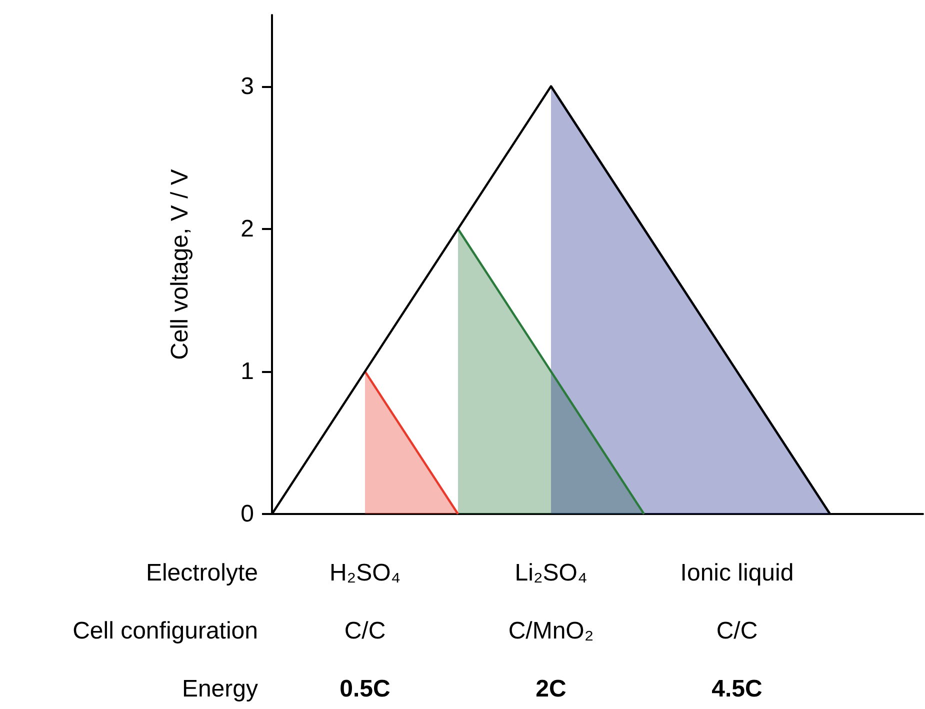 The width and height of the screenshot is (925, 709). Describe the element at coordinates (165, 631) in the screenshot. I see `text: Cell configuration` at that location.